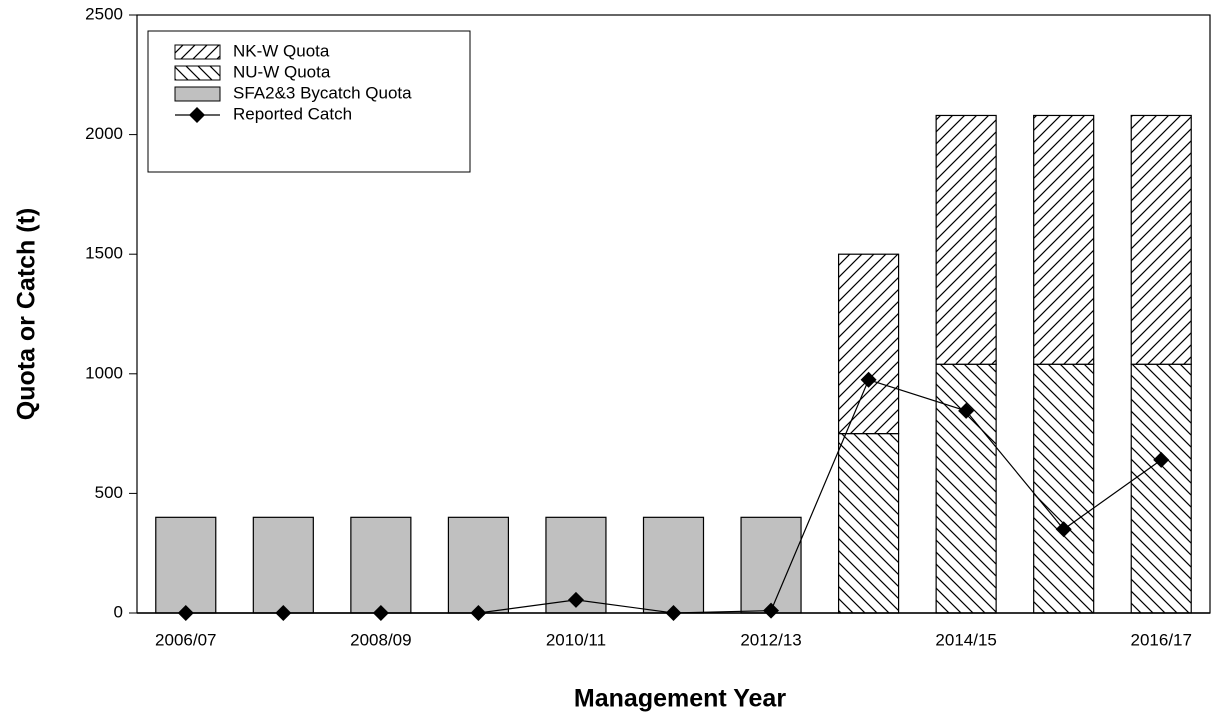 This screenshot has height=719, width=1223. Describe the element at coordinates (322, 92) in the screenshot. I see `legend-label: SFA2&3 Bycatch Quota` at that location.